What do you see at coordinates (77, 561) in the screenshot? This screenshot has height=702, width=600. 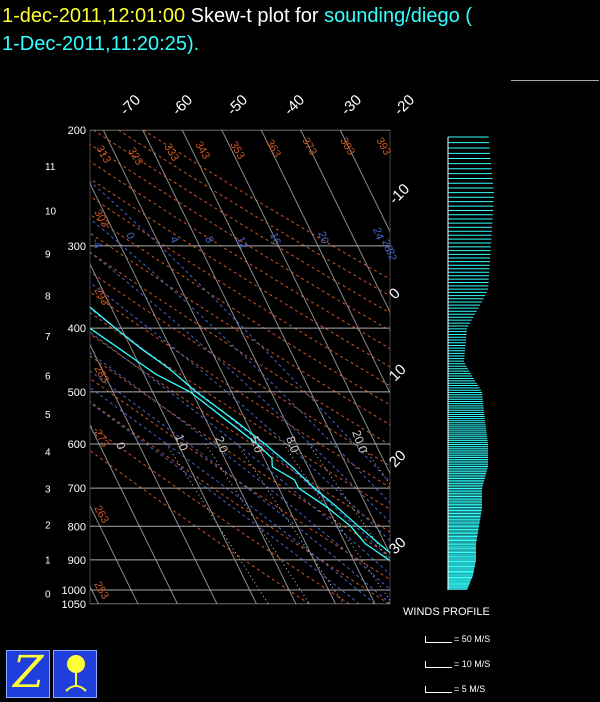 I see `pressure-label: 900` at bounding box center [77, 561].